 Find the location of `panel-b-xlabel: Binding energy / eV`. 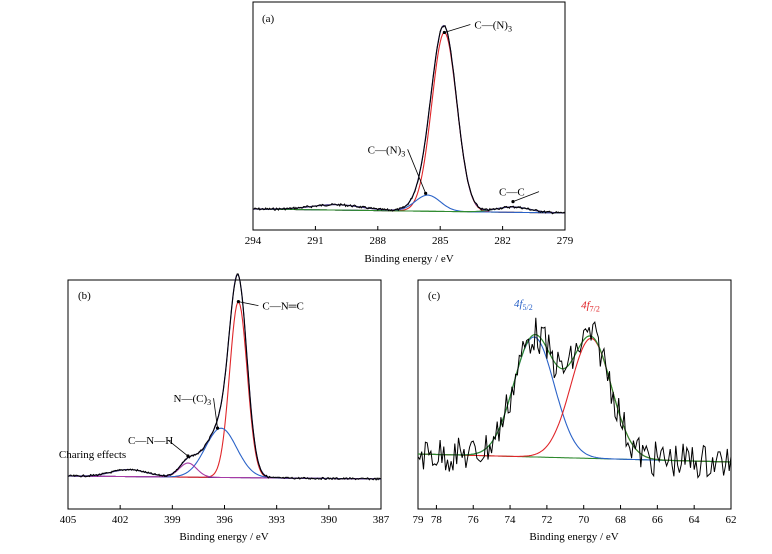

panel-b-xlabel: Binding energy / eV is located at coordinates (223, 537).